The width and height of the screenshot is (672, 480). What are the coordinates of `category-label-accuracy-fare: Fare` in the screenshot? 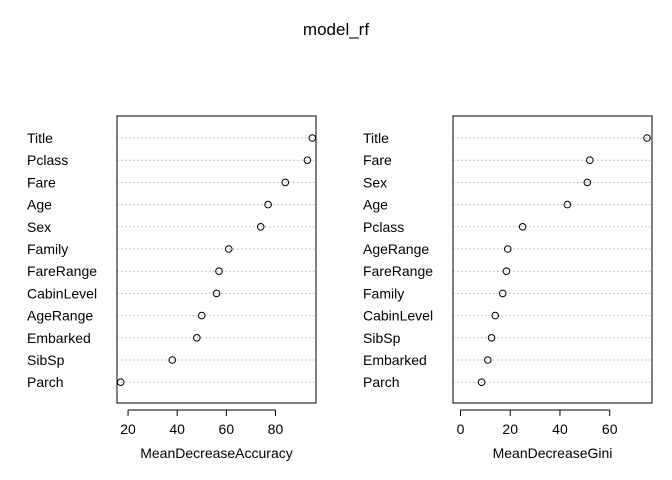 It's located at (41, 182).